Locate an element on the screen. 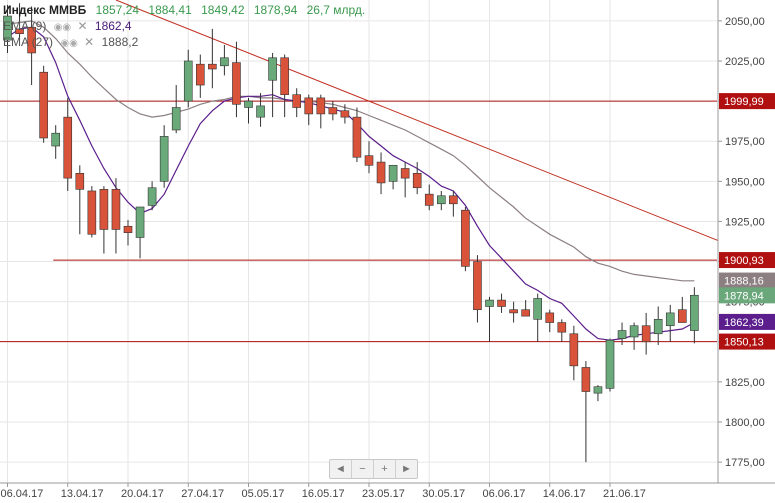  high-value: 1884,41 is located at coordinates (170, 10).